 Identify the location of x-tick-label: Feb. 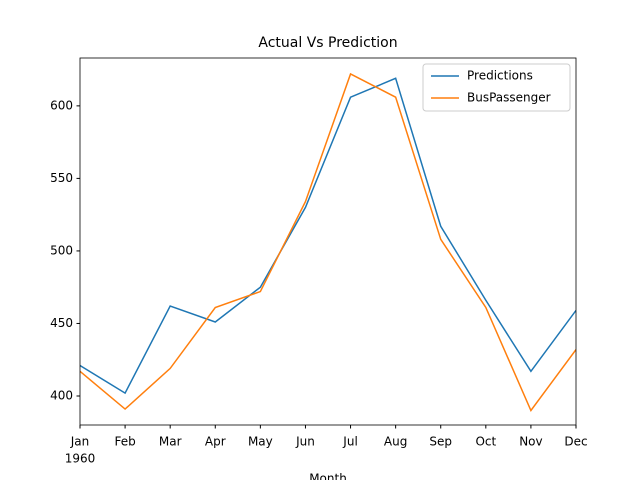
(124, 442).